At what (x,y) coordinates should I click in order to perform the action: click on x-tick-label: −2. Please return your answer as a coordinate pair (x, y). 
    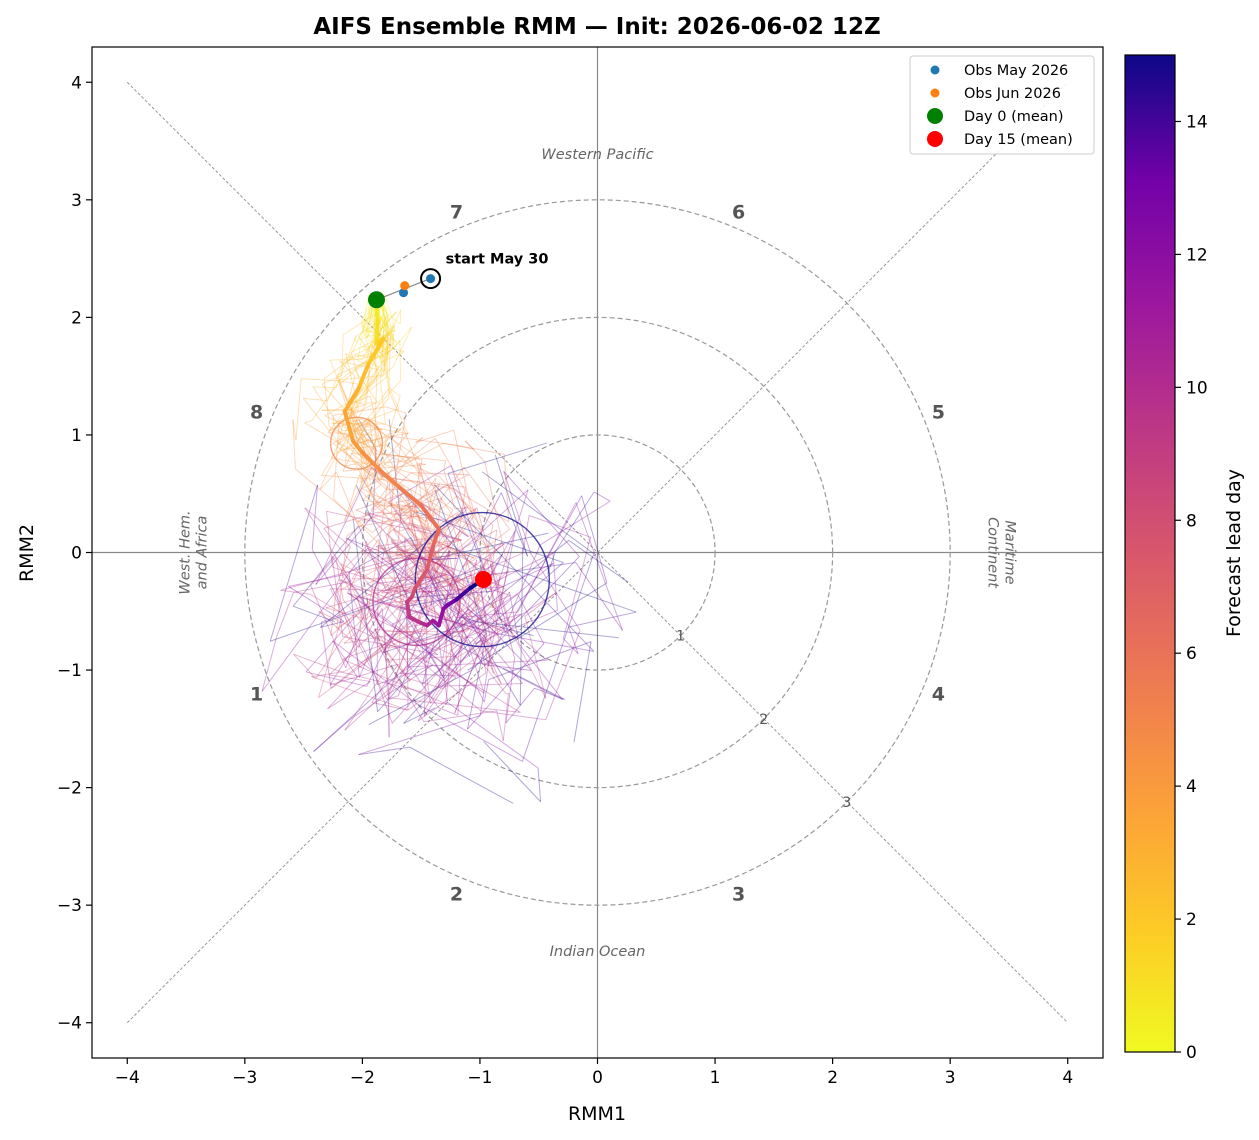
    Looking at the image, I should click on (362, 1078).